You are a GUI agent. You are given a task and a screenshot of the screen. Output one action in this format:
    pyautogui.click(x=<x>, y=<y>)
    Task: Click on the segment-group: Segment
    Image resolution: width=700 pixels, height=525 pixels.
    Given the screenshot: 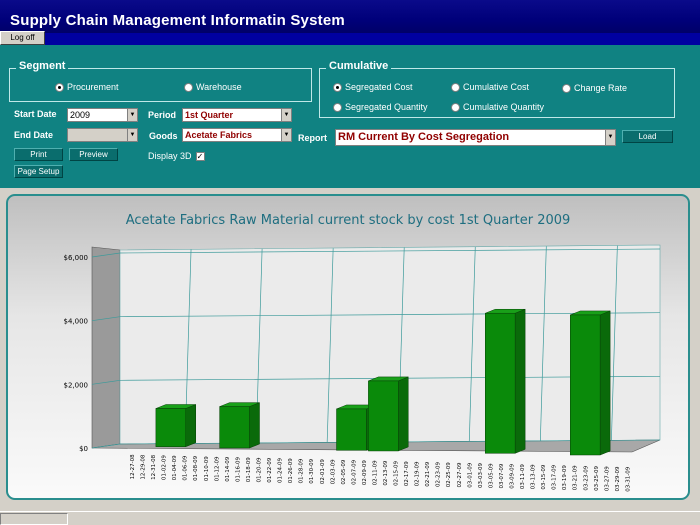 What is the action you would take?
    pyautogui.click(x=160, y=81)
    